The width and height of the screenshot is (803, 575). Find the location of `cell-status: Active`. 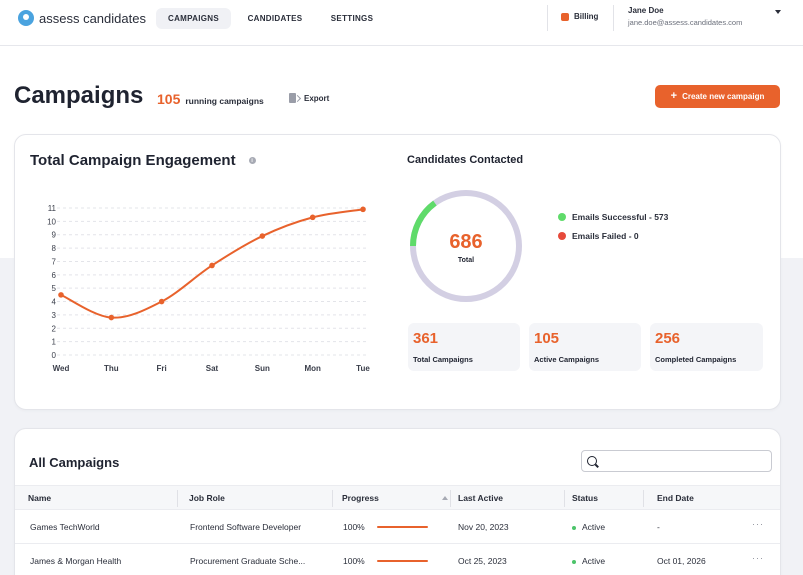

cell-status: Active is located at coordinates (588, 527).